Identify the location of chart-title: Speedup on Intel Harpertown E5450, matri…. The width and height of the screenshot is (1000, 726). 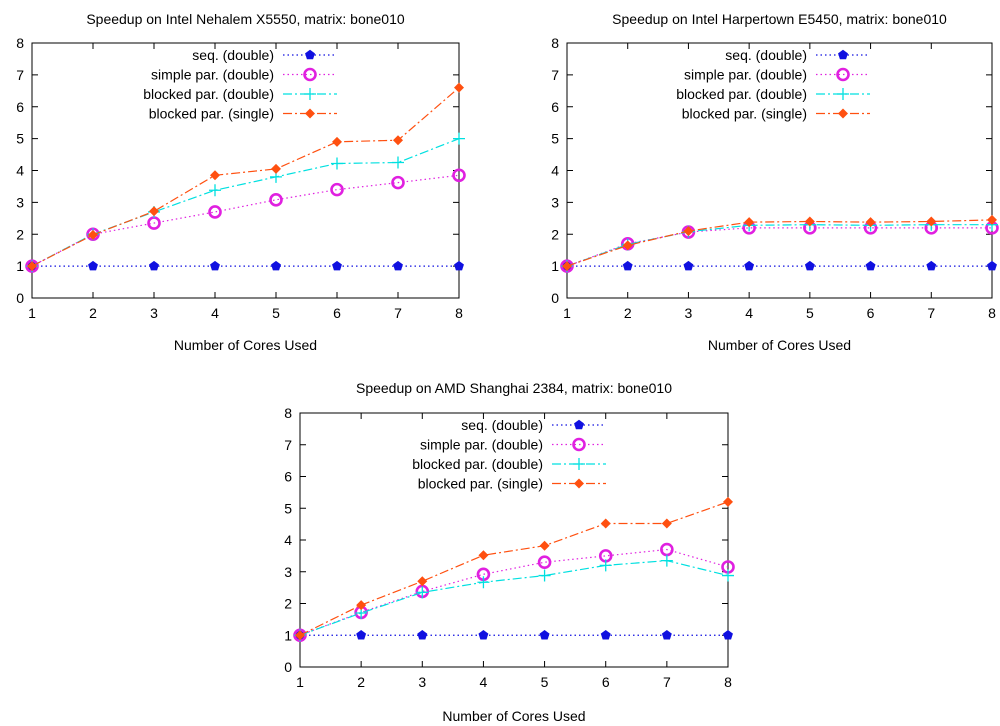
(779, 19).